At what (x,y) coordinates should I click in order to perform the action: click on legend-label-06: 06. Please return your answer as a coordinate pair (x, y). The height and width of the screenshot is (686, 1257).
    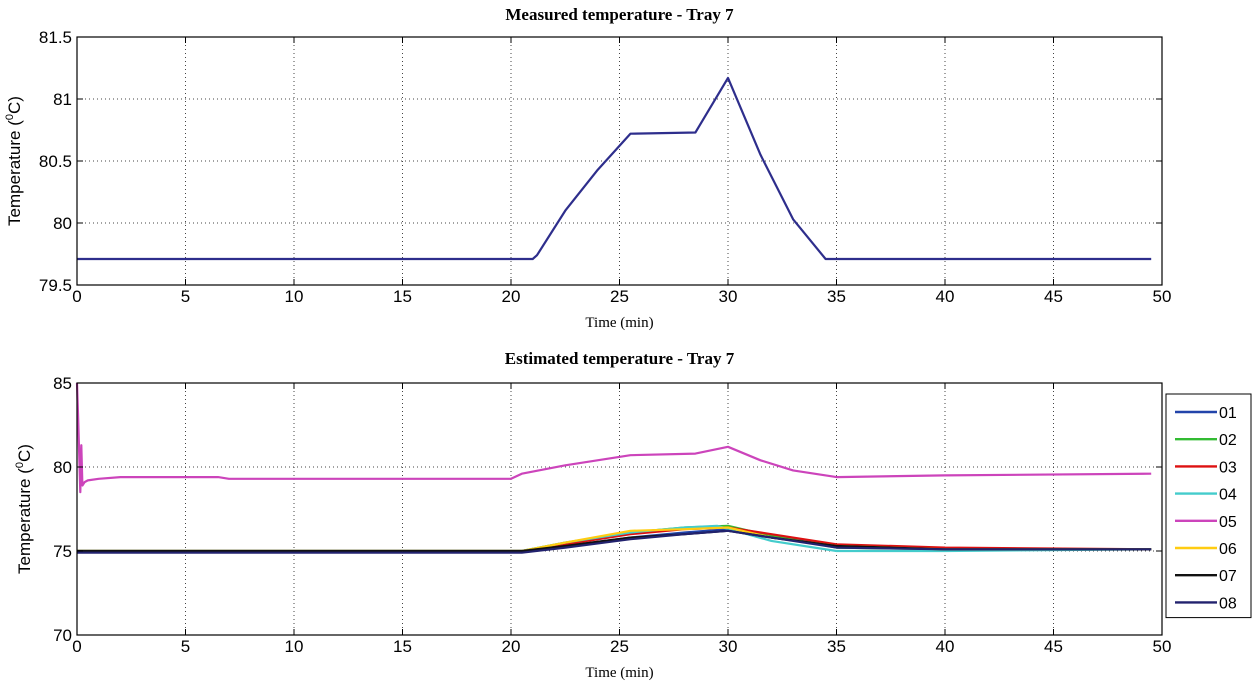
    Looking at the image, I should click on (1228, 549).